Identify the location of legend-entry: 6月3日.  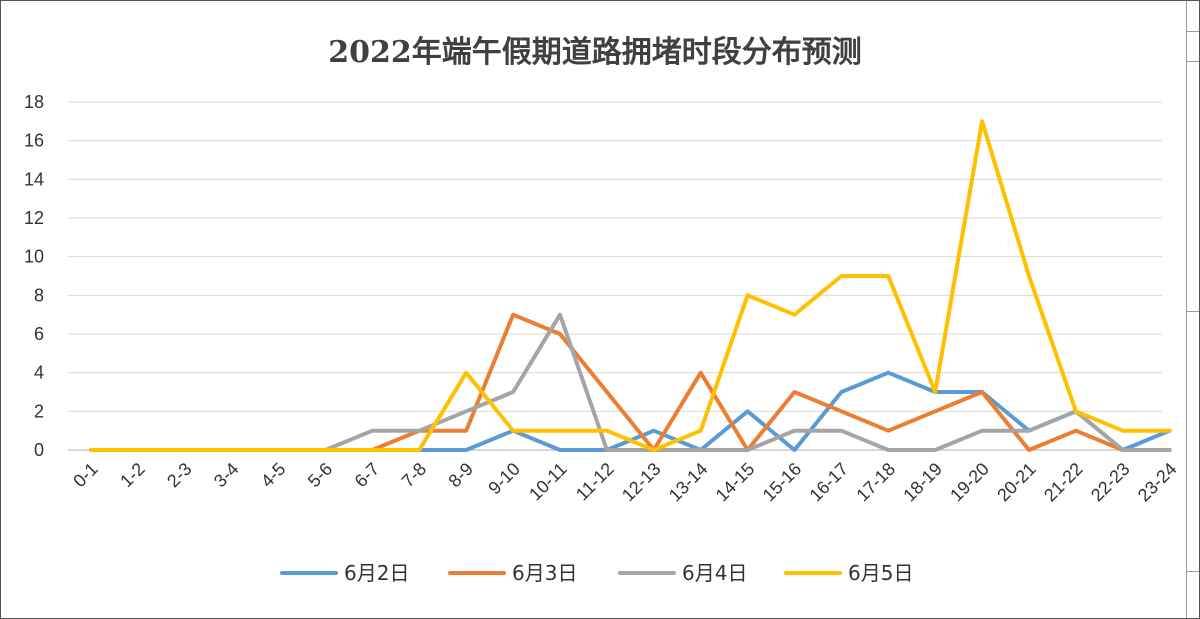
(512, 573).